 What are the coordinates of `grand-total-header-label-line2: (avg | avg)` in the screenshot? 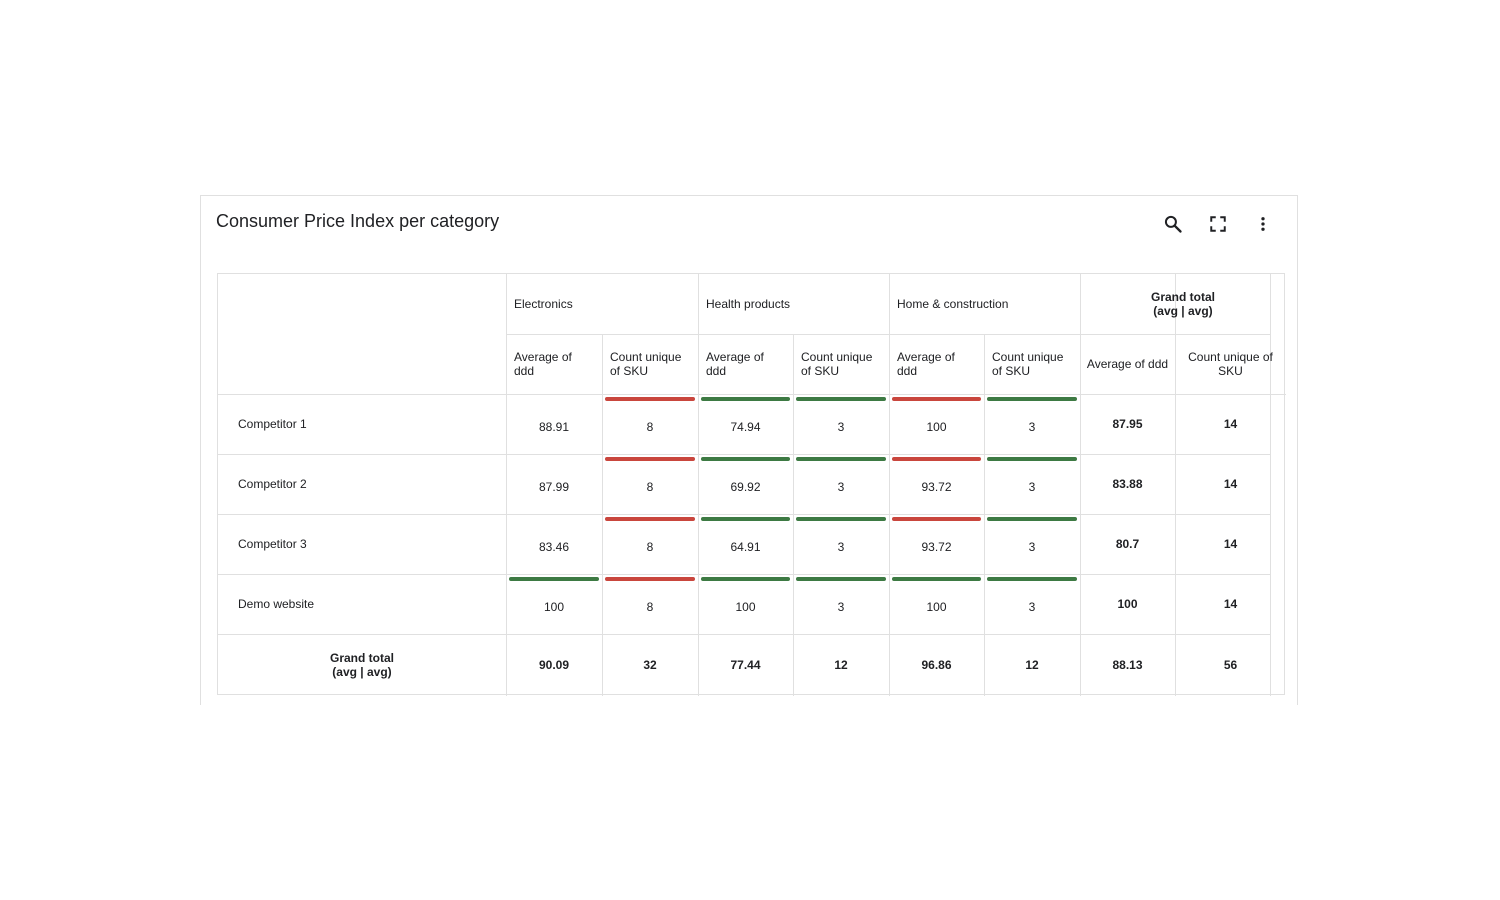 It's located at (1183, 311).